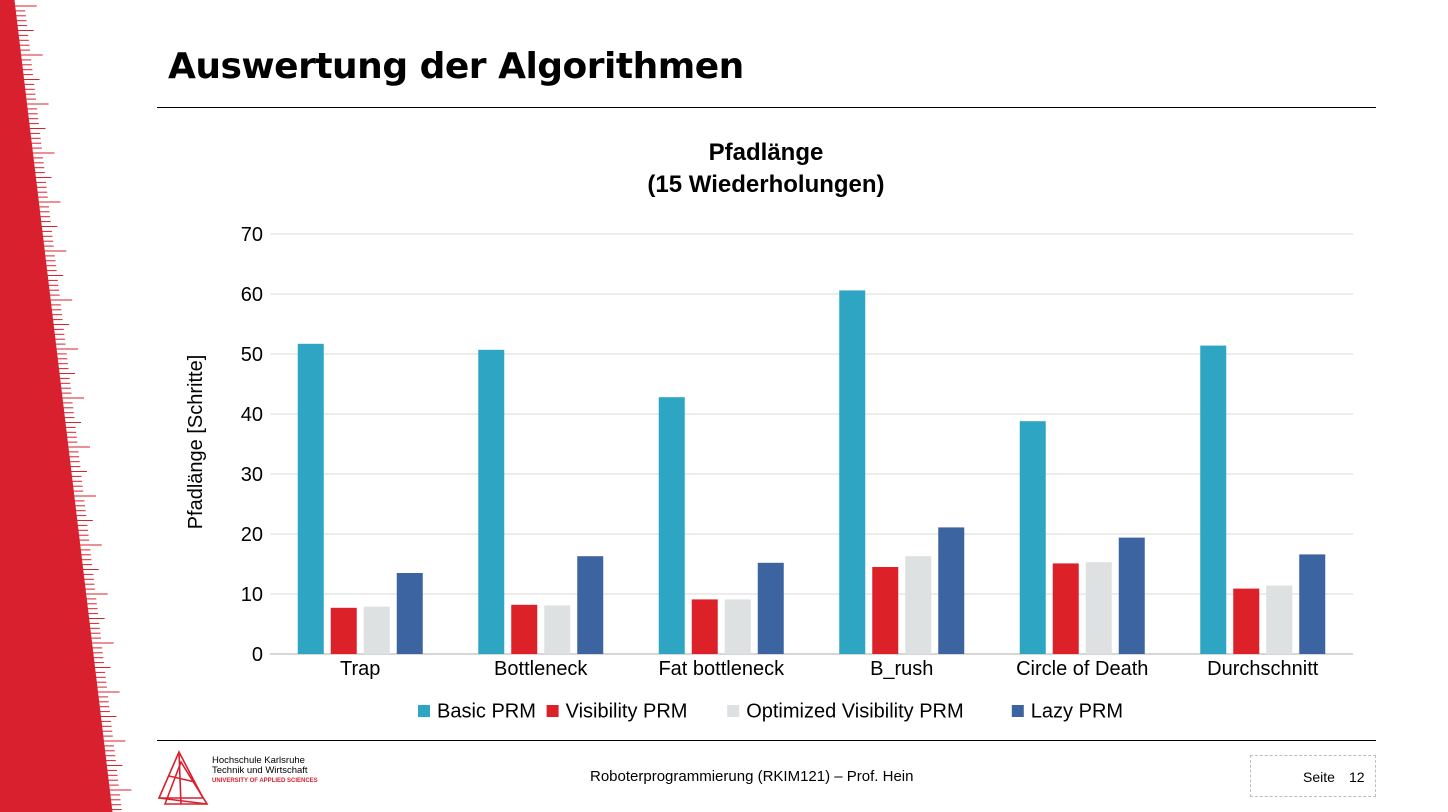  I want to click on y-tick-label: 70, so click(252, 235).